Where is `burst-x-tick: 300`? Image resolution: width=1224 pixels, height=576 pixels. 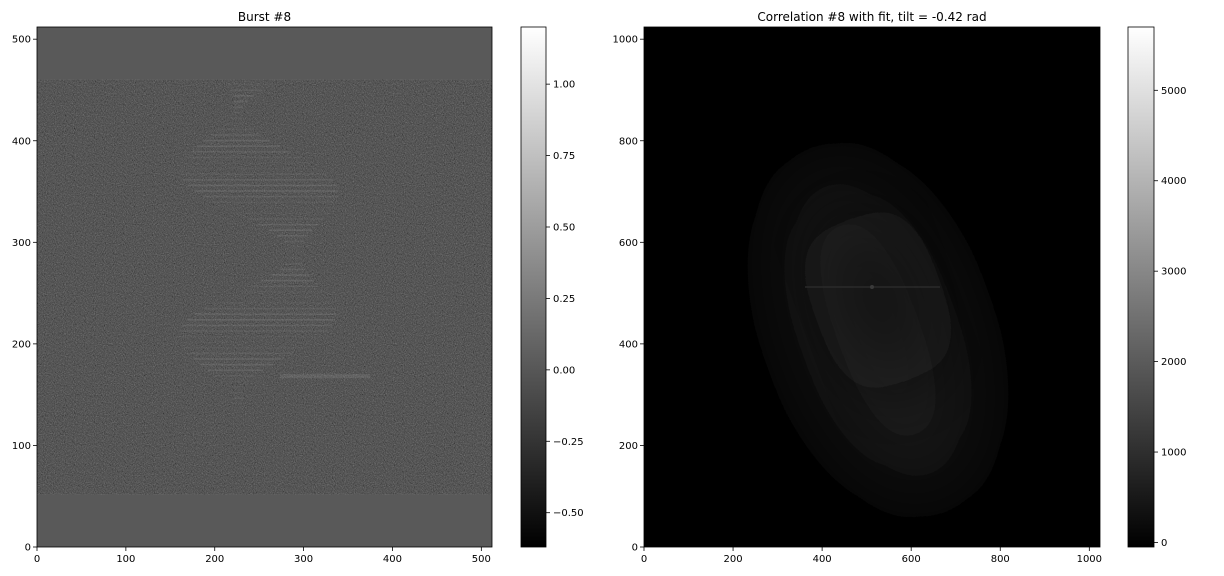
burst-x-tick: 300 is located at coordinates (303, 556).